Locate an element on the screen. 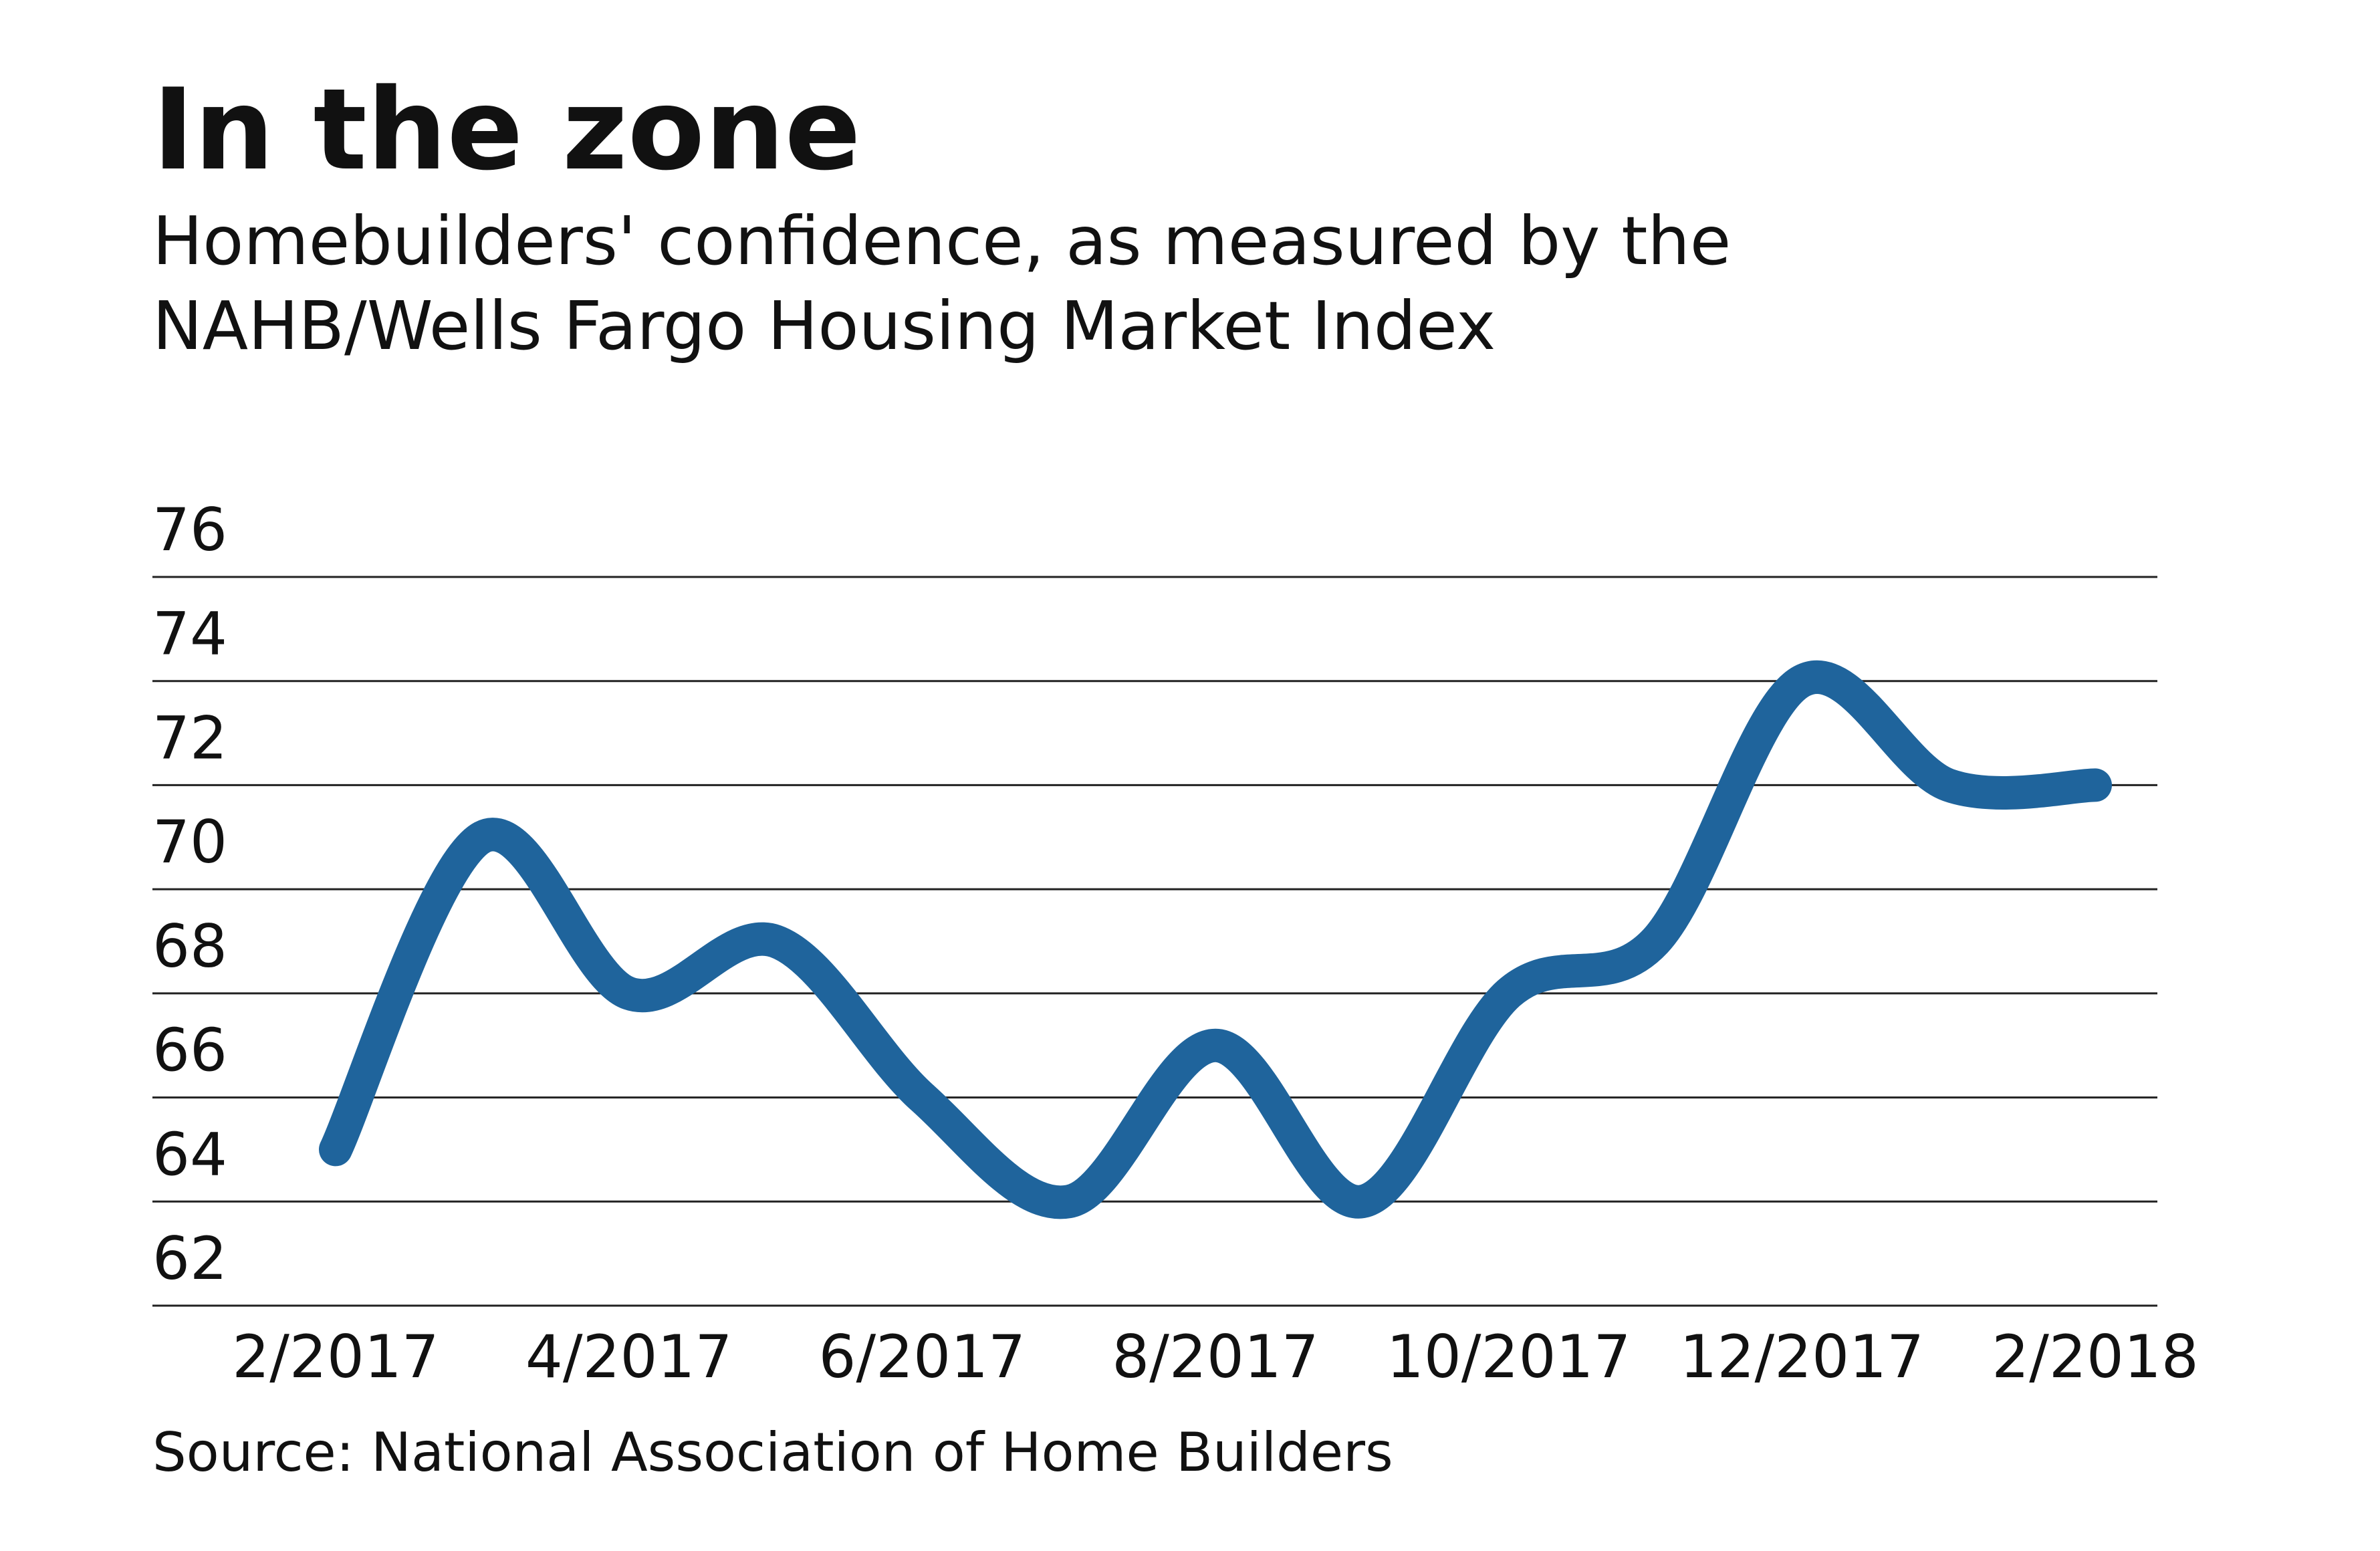 This screenshot has width=2380, height=1551. y-tick-label: 66 is located at coordinates (189, 1050).